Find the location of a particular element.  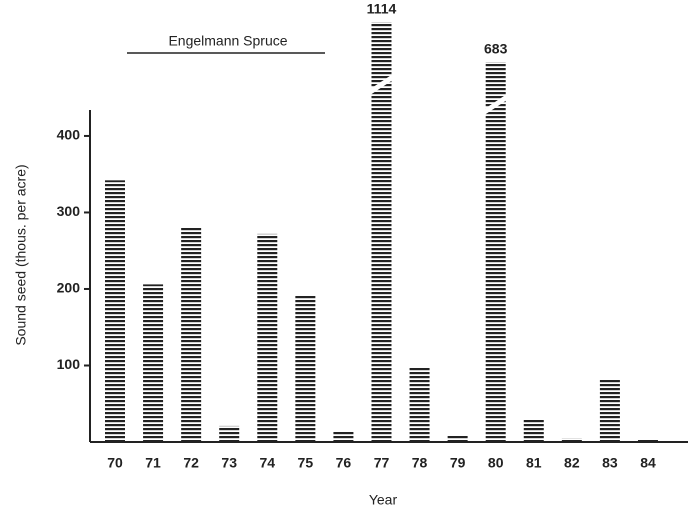

x-tick-label: 73 is located at coordinates (229, 463).